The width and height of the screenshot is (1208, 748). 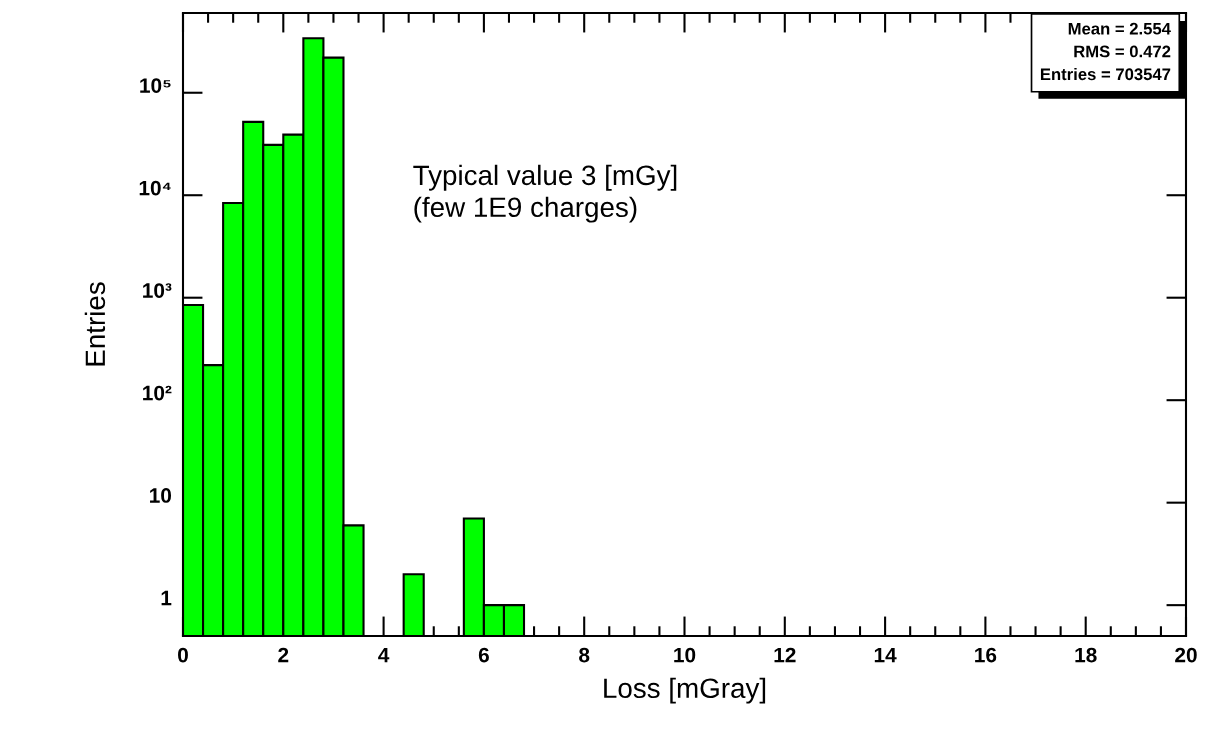 What do you see at coordinates (166, 598) in the screenshot?
I see `y-tick-label: 1` at bounding box center [166, 598].